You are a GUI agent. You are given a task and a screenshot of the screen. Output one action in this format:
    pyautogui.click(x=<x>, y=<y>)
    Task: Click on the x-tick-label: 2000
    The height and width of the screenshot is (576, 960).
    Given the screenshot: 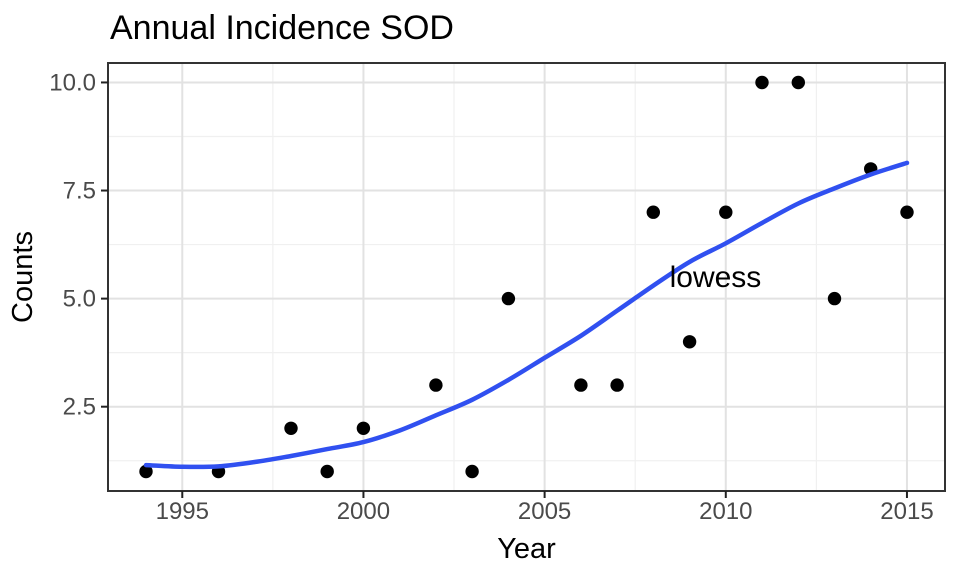 What is the action you would take?
    pyautogui.click(x=363, y=511)
    